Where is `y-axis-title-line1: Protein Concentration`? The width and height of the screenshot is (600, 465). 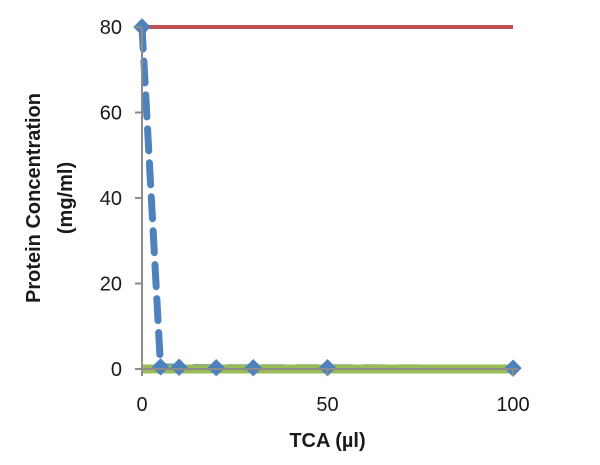
y-axis-title-line1: Protein Concentration is located at coordinates (34, 198).